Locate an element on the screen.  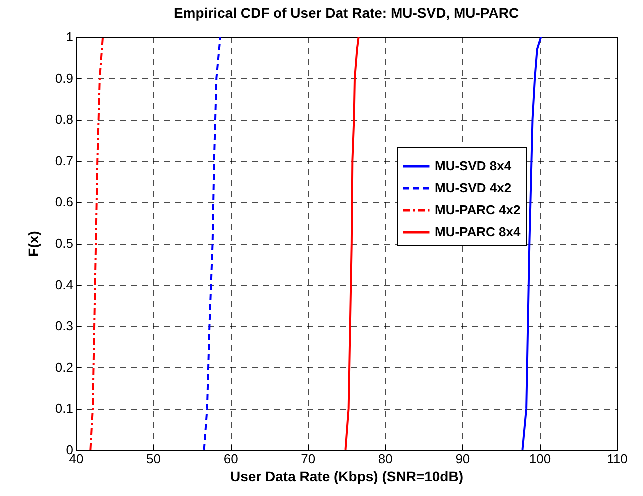
y-tick-label: 1 is located at coordinates (70, 37).